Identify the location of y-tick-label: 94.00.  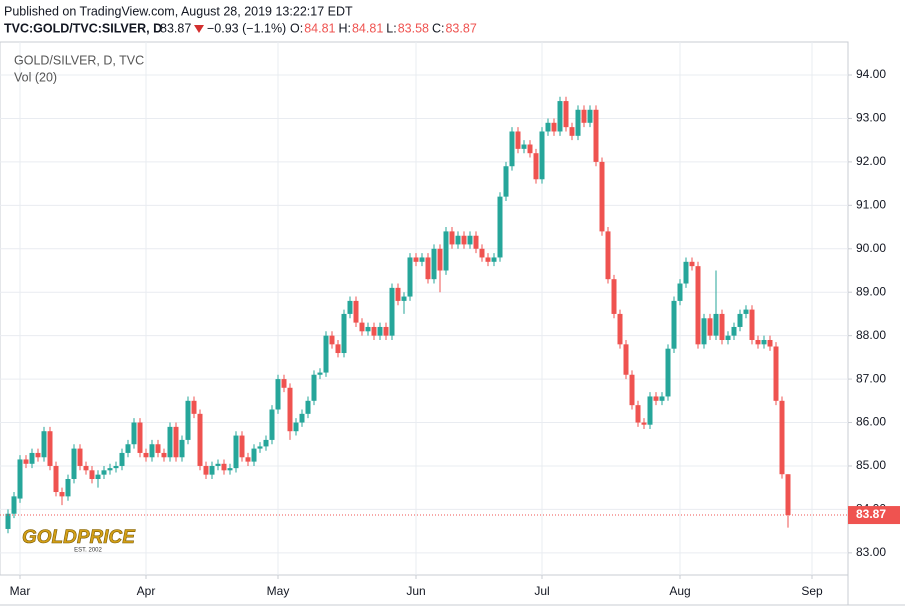
(871, 74).